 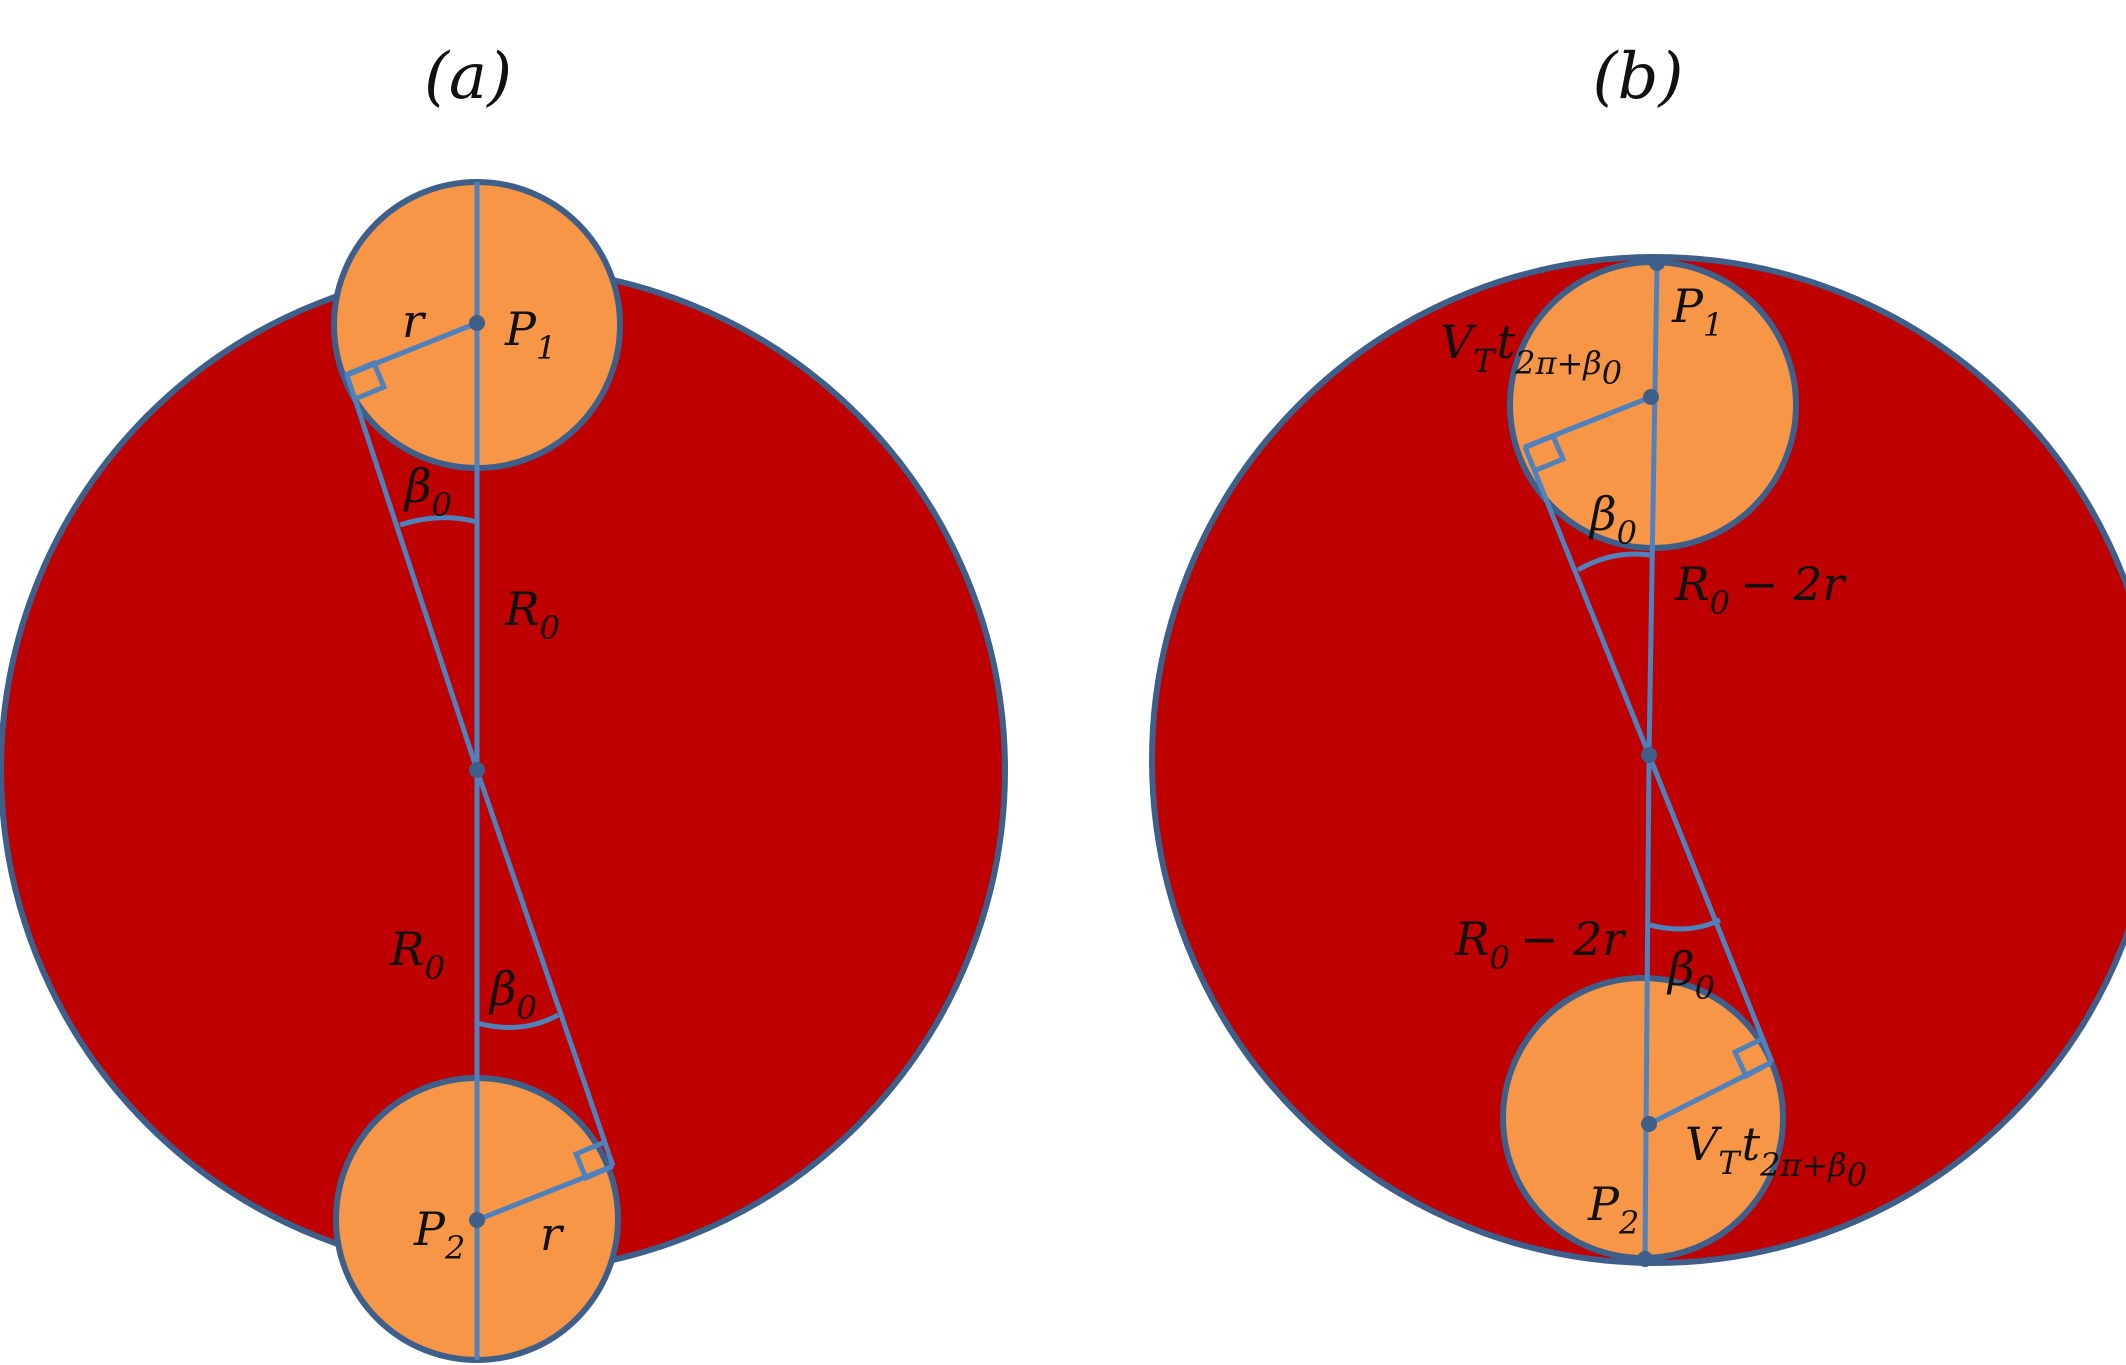 What do you see at coordinates (477, 1220) in the screenshot?
I see `panel-a-center-p2` at bounding box center [477, 1220].